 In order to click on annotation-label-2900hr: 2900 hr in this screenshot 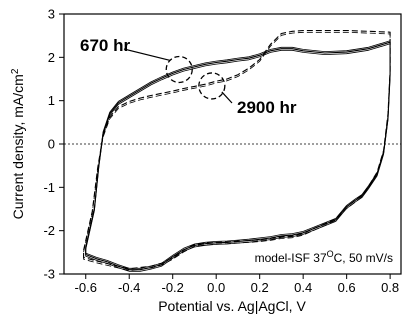, I will do `click(267, 107)`.